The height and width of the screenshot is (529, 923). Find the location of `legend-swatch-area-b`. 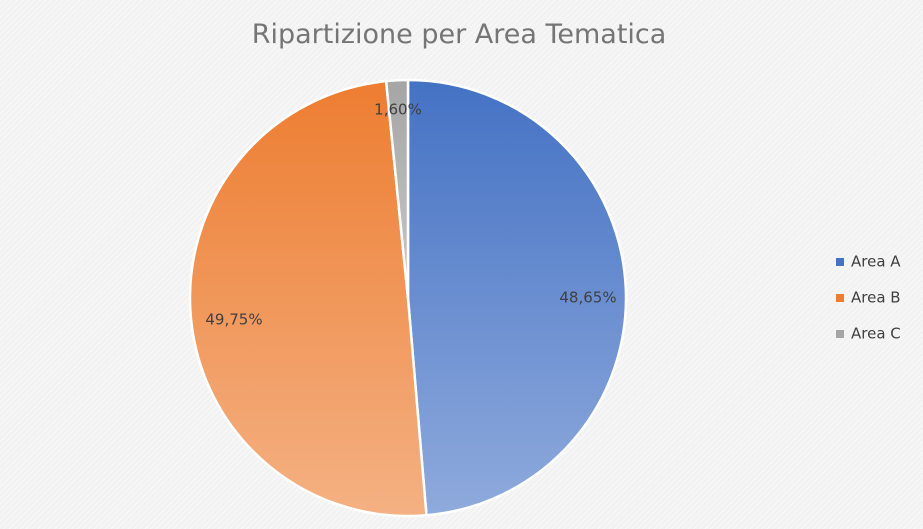

legend-swatch-area-b is located at coordinates (840, 298).